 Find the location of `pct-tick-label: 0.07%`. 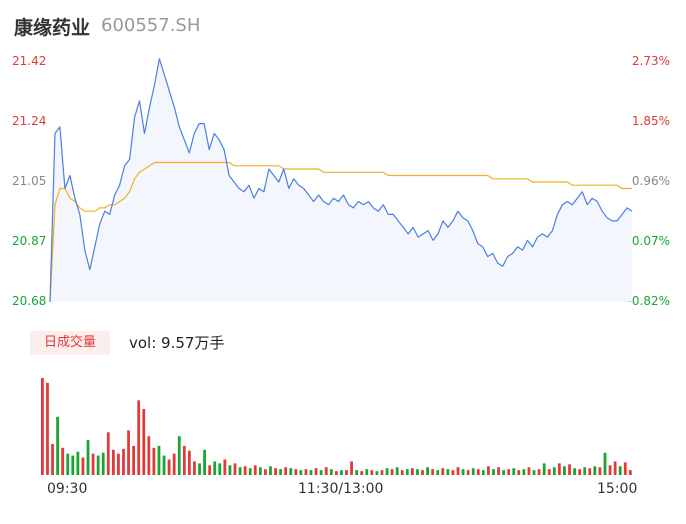

pct-tick-label: 0.07% is located at coordinates (650, 241).